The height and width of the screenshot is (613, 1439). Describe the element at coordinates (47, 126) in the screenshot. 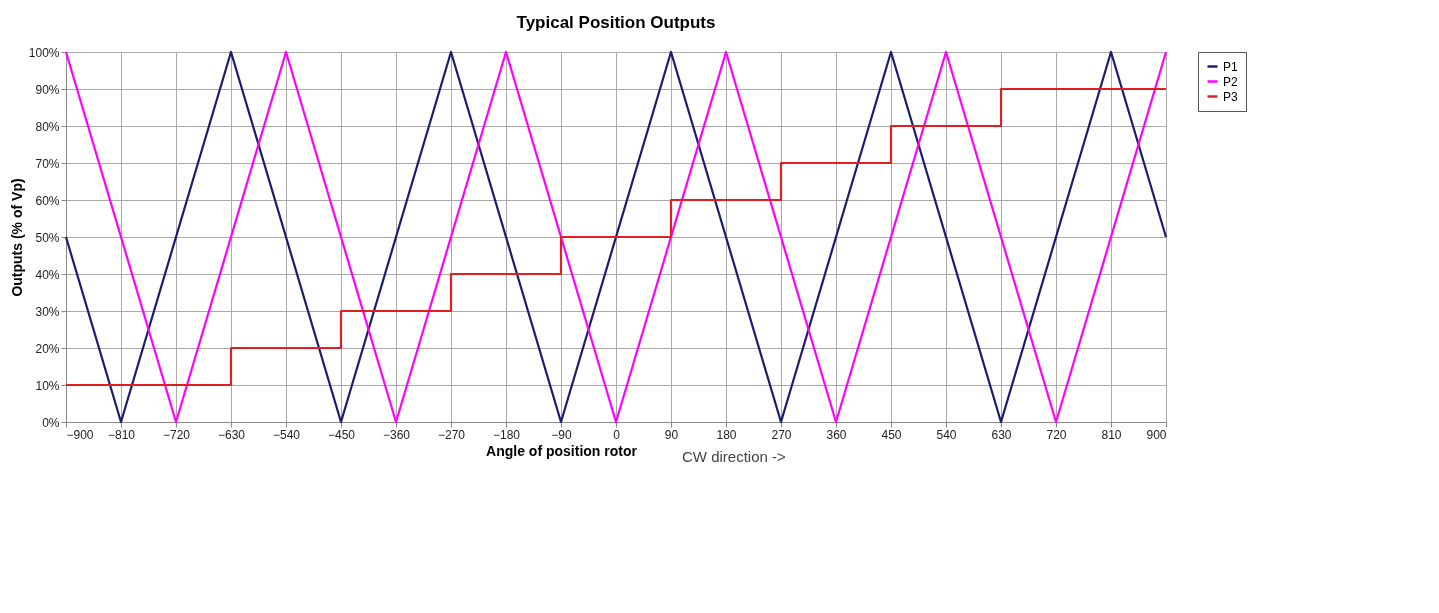

I see `y-tick-label: 80%` at that location.